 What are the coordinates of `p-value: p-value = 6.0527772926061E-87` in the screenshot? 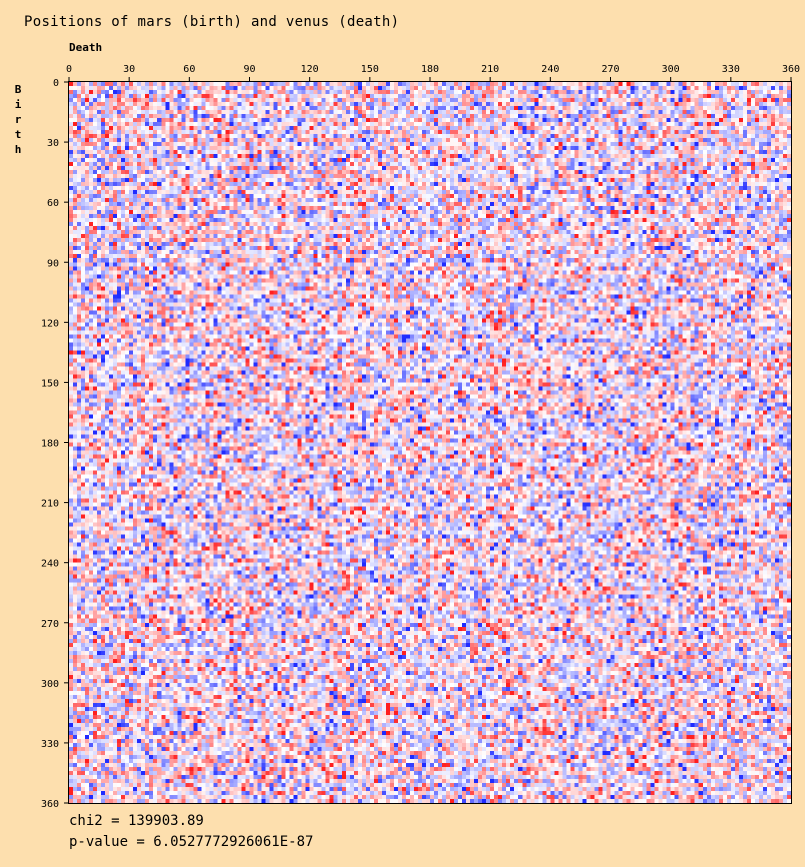 It's located at (191, 842).